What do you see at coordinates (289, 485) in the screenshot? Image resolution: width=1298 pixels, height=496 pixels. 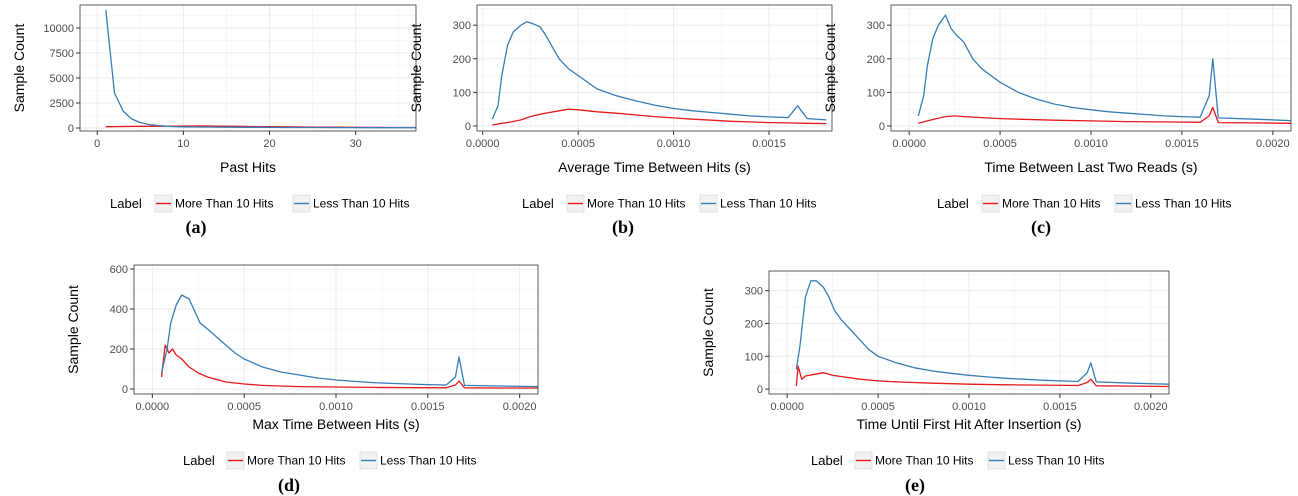 I see `panel-caption: (d)` at bounding box center [289, 485].